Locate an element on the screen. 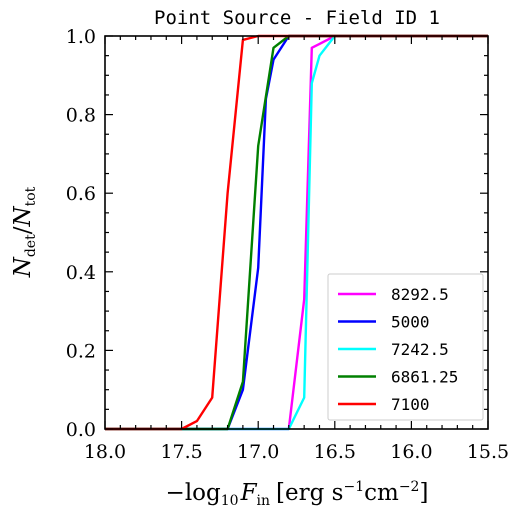 This screenshot has width=518, height=515. y-tick-label: 1.0 is located at coordinates (81, 37).